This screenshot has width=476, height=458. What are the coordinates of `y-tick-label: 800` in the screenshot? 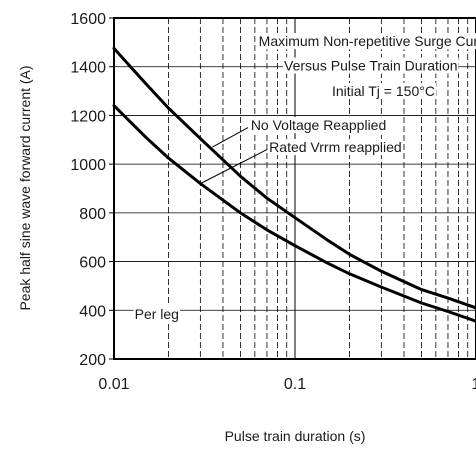 It's located at (92, 214).